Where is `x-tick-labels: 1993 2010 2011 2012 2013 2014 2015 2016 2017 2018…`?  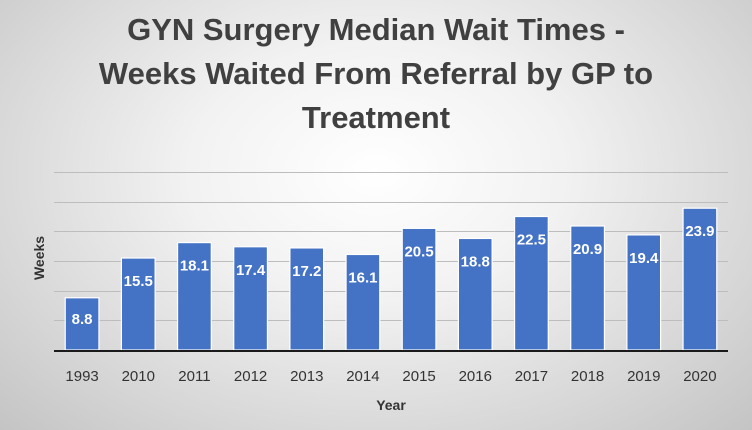 x-tick-labels: 1993 2010 2011 2012 2013 2014 2015 2016 2017 2018… is located at coordinates (390, 376).